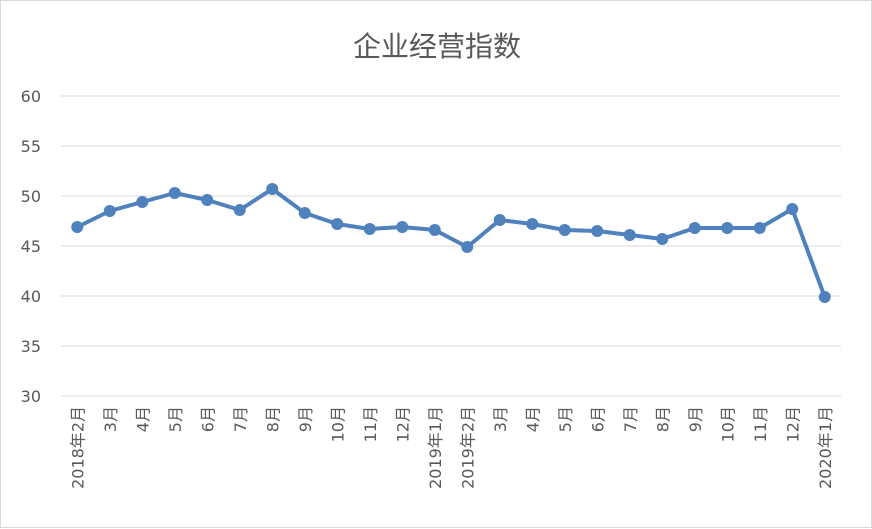 The height and width of the screenshot is (529, 872). What do you see at coordinates (435, 447) in the screenshot?
I see `x-tick-label: 2019年1月` at bounding box center [435, 447].